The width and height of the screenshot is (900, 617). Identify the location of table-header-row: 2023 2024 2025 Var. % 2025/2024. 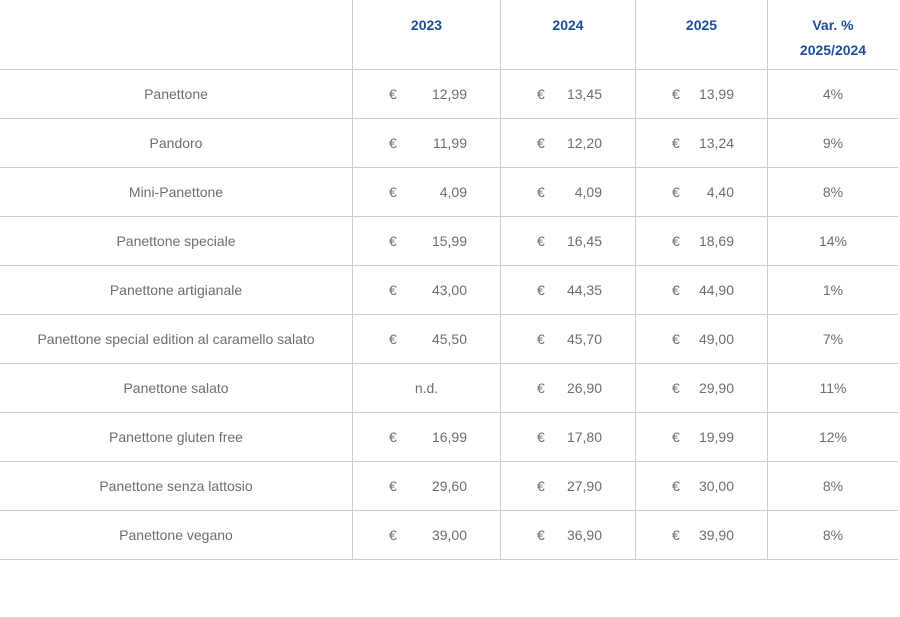
(449, 35).